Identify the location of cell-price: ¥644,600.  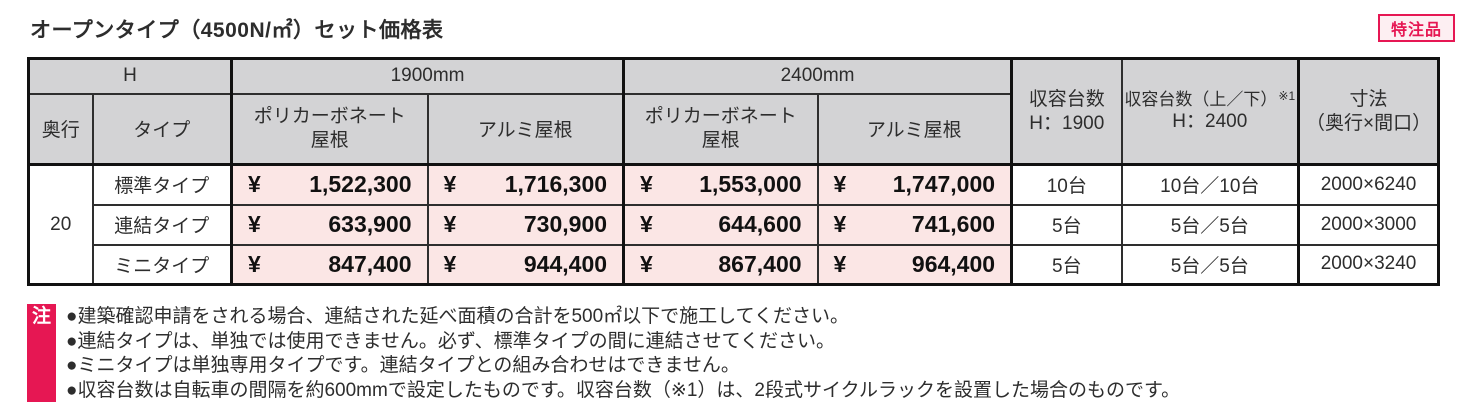
(720, 224).